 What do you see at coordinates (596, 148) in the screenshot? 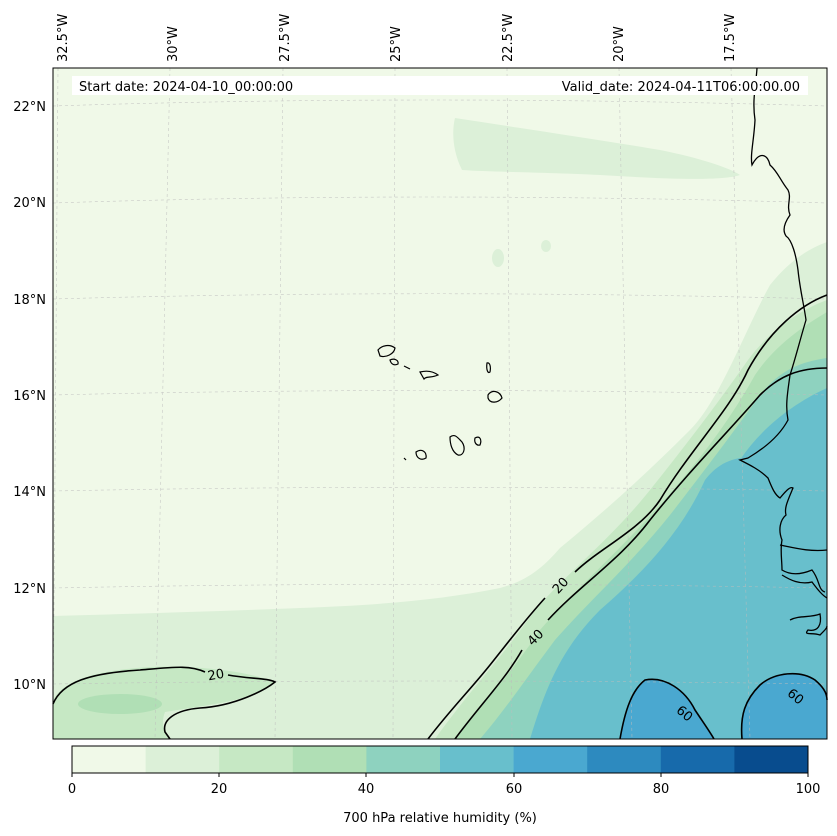
I see `humidity-band-10-20-north` at bounding box center [596, 148].